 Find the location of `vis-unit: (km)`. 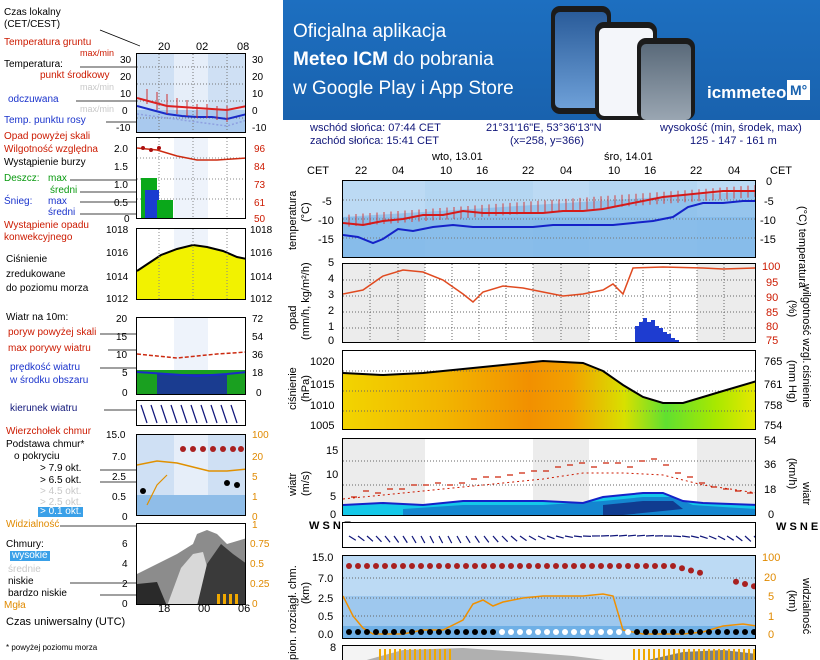

vis-unit: (km) is located at coordinates (792, 601).